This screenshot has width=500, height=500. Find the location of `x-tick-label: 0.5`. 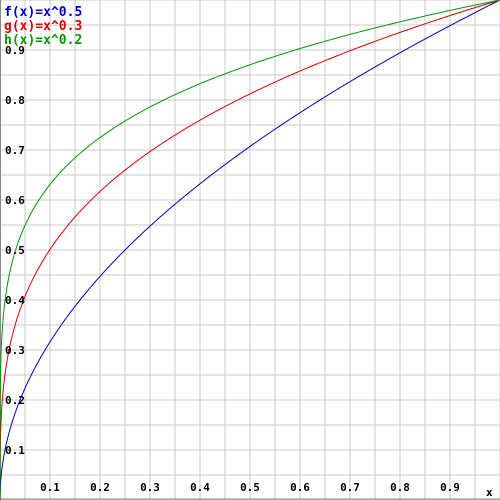

x-tick-label: 0.5 is located at coordinates (250, 487).